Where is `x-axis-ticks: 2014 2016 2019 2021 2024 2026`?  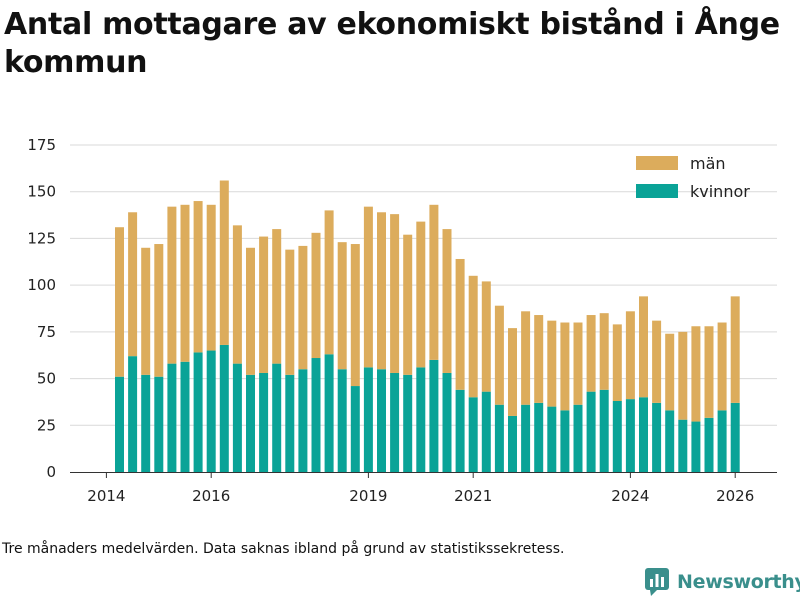
x-axis-ticks: 2014 2016 2019 2021 2024 2026 is located at coordinates (420, 488).